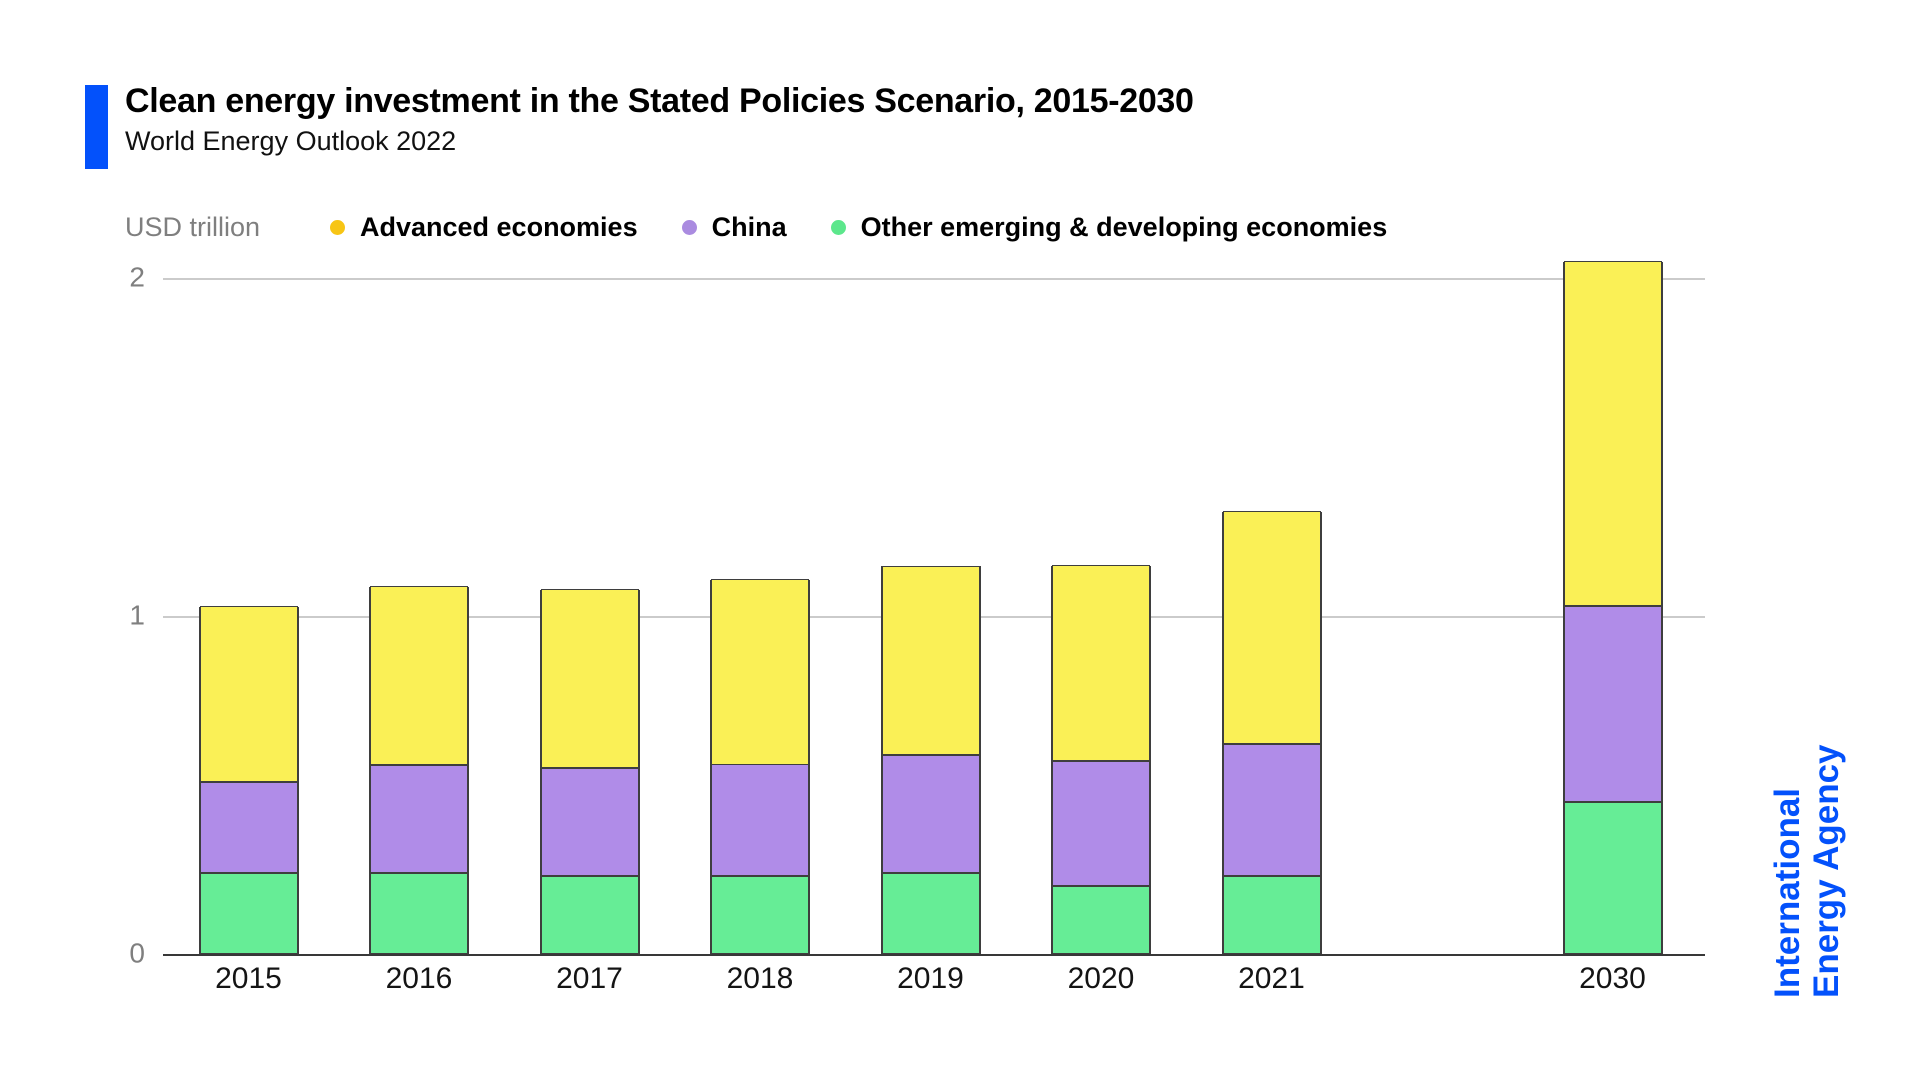 Image resolution: width=1920 pixels, height=1080 pixels. What do you see at coordinates (930, 978) in the screenshot?
I see `x-axis-label-2019: 2019` at bounding box center [930, 978].